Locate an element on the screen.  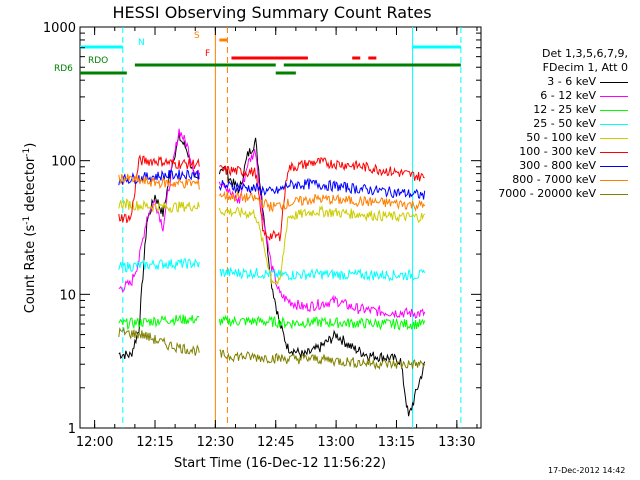
legend-item: 12 - 25 keV is located at coordinates (558, 110).